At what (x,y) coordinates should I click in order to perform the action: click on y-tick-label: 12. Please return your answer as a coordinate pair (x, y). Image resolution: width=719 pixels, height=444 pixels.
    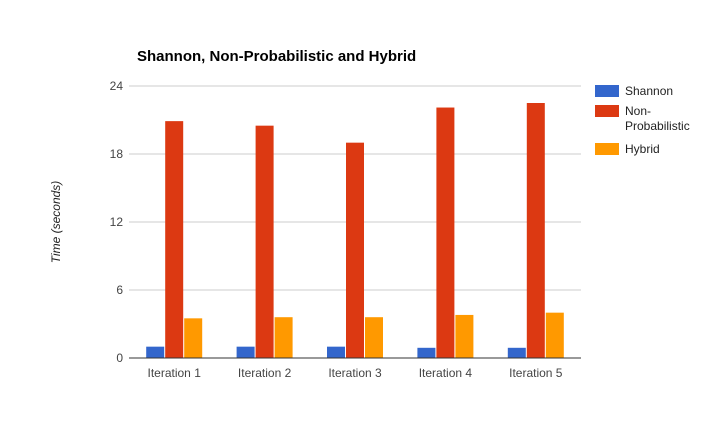
    Looking at the image, I should click on (117, 222).